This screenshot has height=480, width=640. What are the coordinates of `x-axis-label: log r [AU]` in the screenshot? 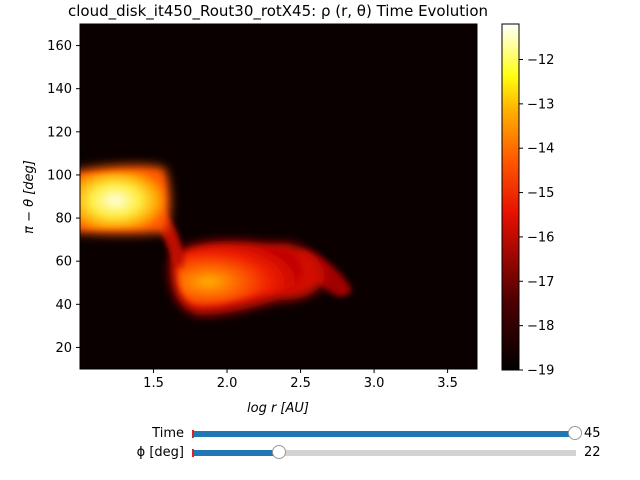 It's located at (278, 408).